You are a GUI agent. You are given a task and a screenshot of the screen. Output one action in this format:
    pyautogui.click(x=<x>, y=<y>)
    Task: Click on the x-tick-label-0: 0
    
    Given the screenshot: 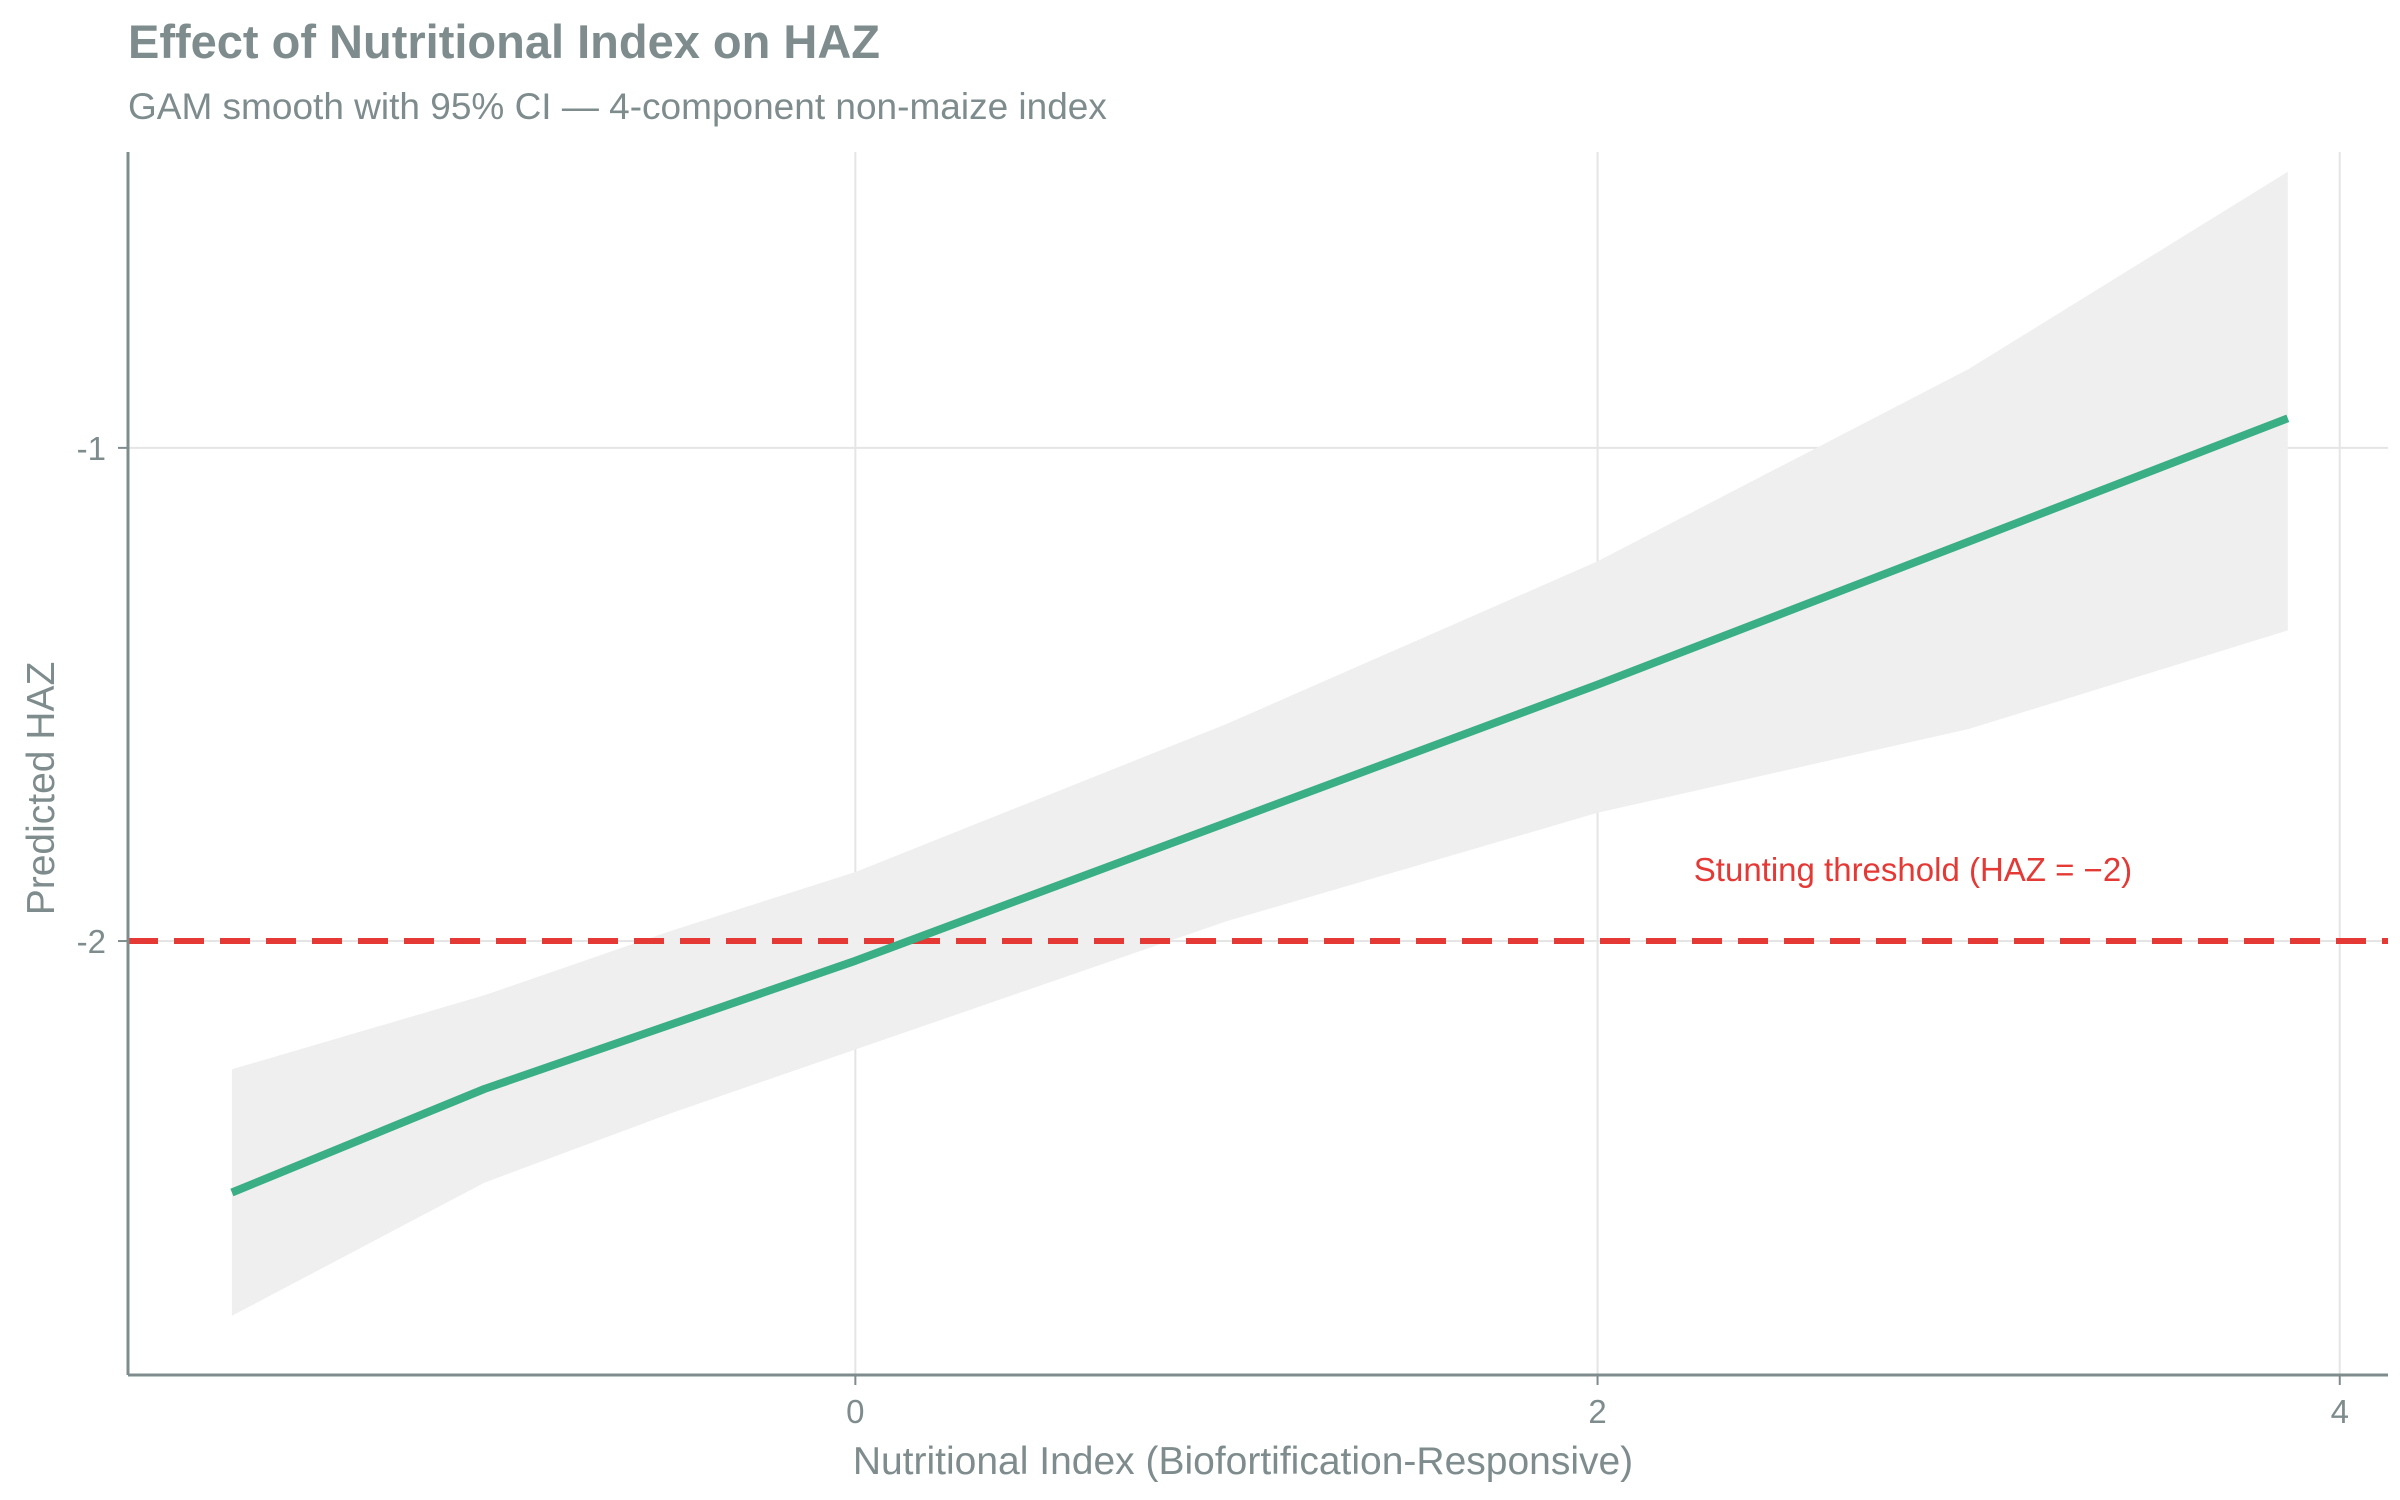 What is the action you would take?
    pyautogui.click(x=855, y=1411)
    